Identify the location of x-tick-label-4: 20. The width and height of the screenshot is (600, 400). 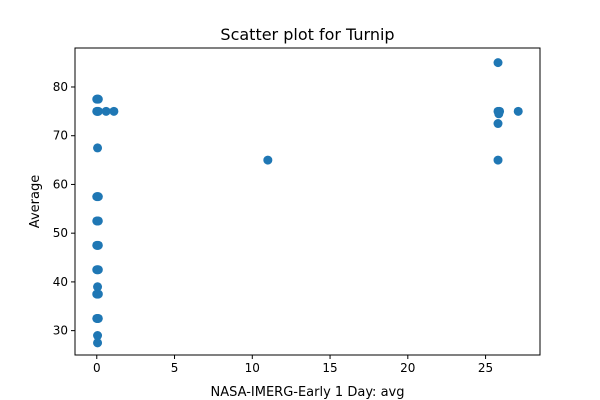
(407, 368).